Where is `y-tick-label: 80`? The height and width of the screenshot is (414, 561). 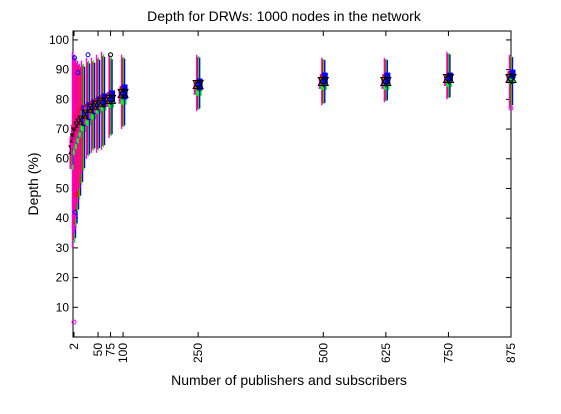 y-tick-label: 80 is located at coordinates (63, 99).